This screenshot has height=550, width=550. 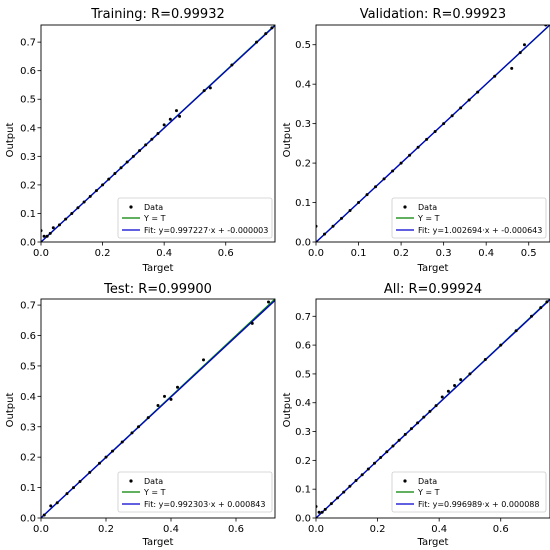 I want to click on y-tick-label: 0.6, so click(x=28, y=336).